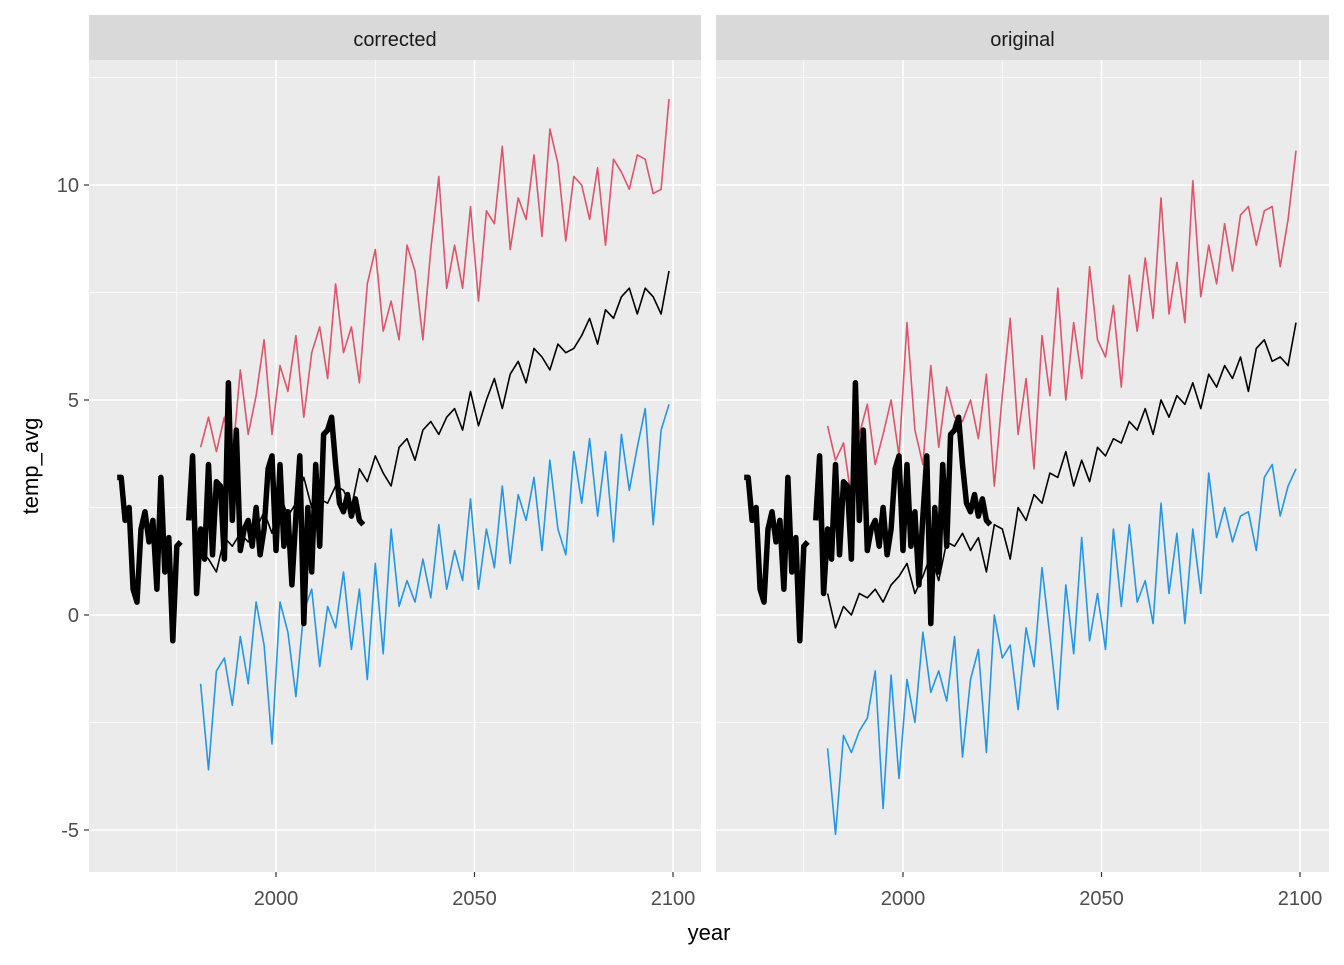 The width and height of the screenshot is (1344, 965). What do you see at coordinates (73, 616) in the screenshot?
I see `y-tick-label: 0` at bounding box center [73, 616].